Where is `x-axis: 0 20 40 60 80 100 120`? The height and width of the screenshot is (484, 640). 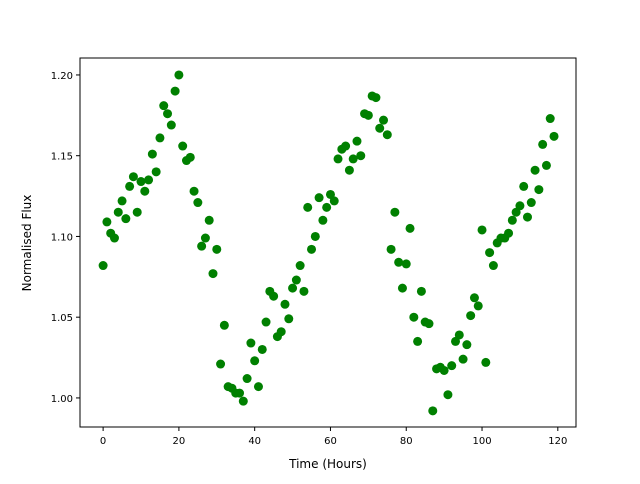
x-axis: 0 20 40 60 80 100 120 is located at coordinates (333, 437).